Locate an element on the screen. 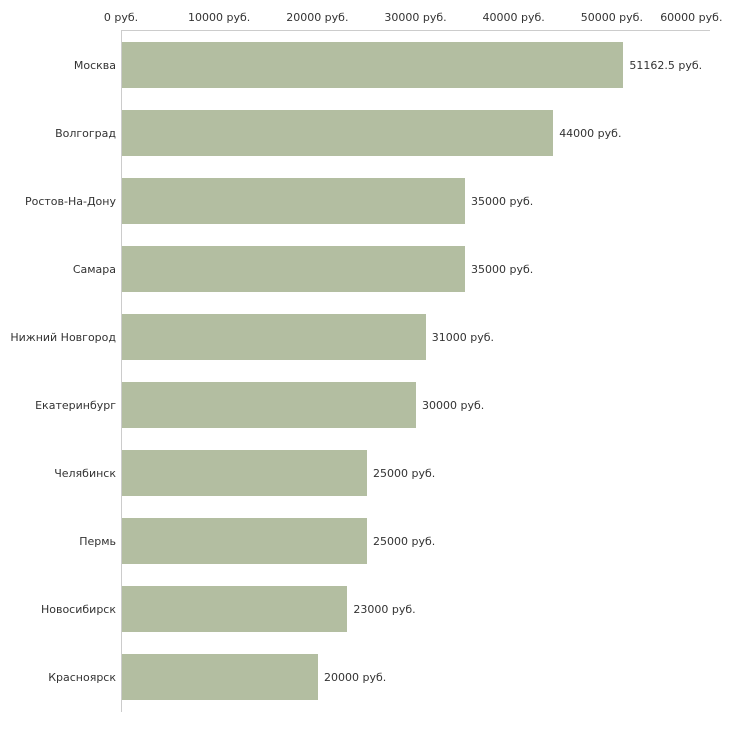  bar-row: Екатеринбург 30000 руб. is located at coordinates (372, 405).